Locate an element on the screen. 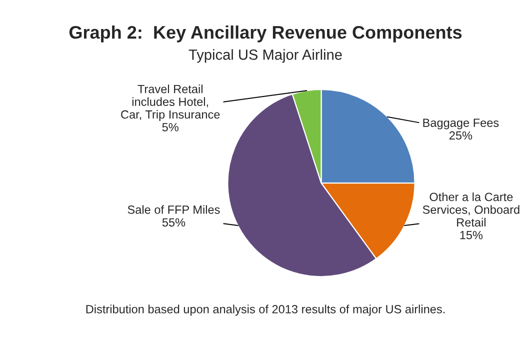 The width and height of the screenshot is (531, 339). data-label: 25% is located at coordinates (460, 135).